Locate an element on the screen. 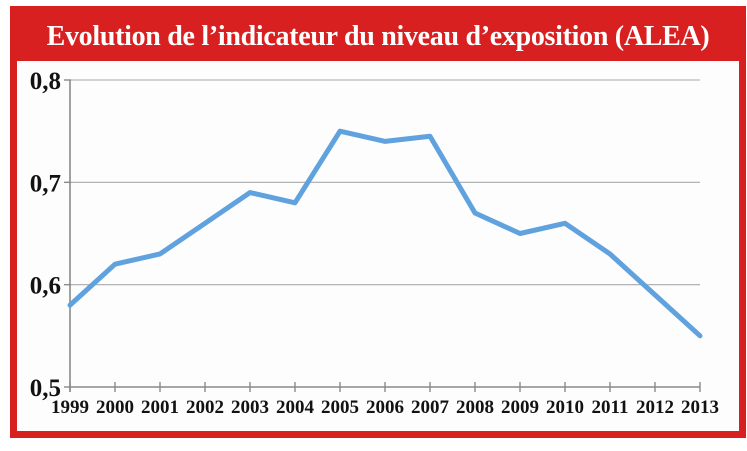 The height and width of the screenshot is (451, 747). x-tick-label: 1999 is located at coordinates (70, 407).